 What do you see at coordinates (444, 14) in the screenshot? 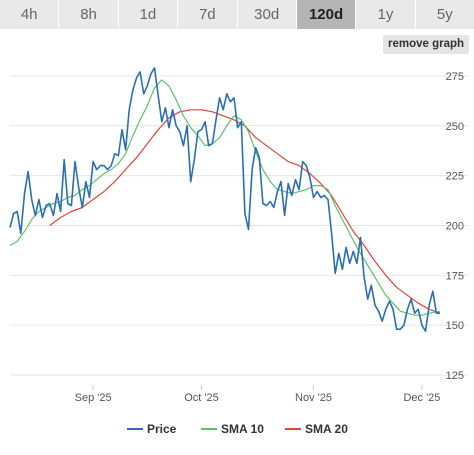
I see `tab-5y: 5y` at bounding box center [444, 14].